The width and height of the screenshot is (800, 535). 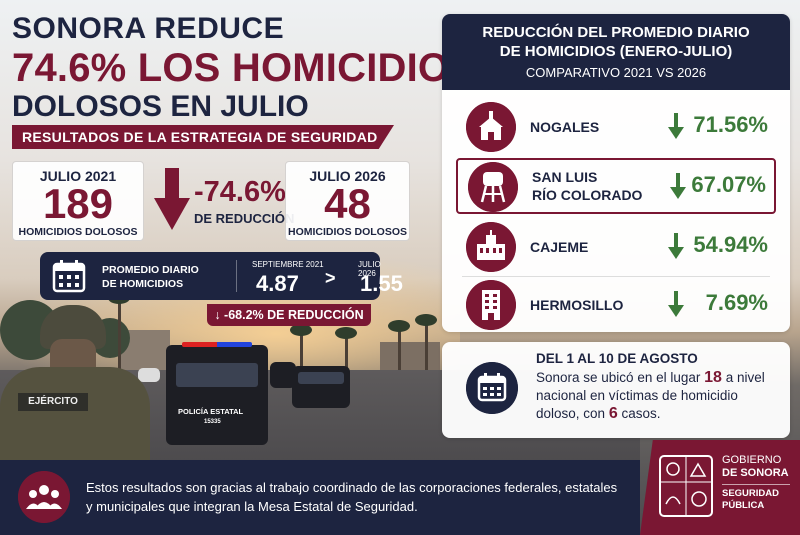 I want to click on august-text-c: casos., so click(x=641, y=413).